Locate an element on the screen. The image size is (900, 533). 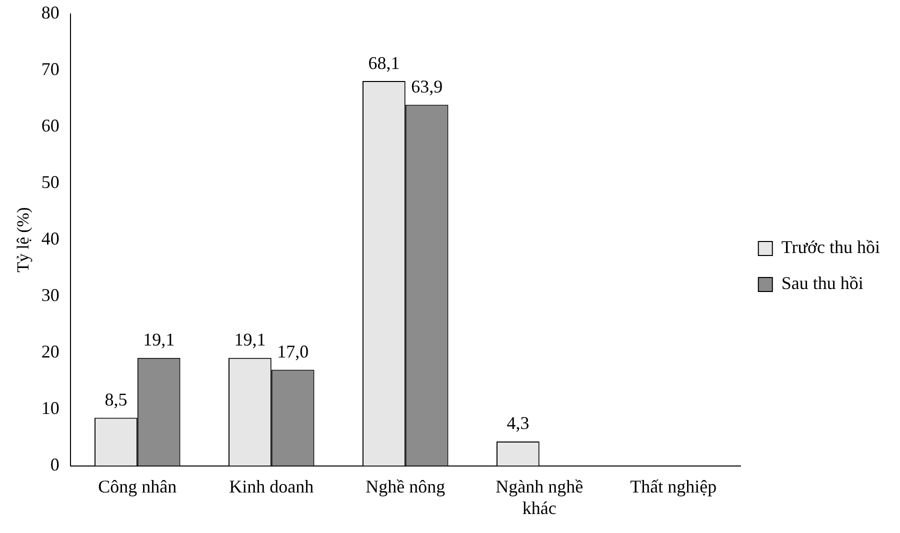
data-label: 17,0 is located at coordinates (293, 351).